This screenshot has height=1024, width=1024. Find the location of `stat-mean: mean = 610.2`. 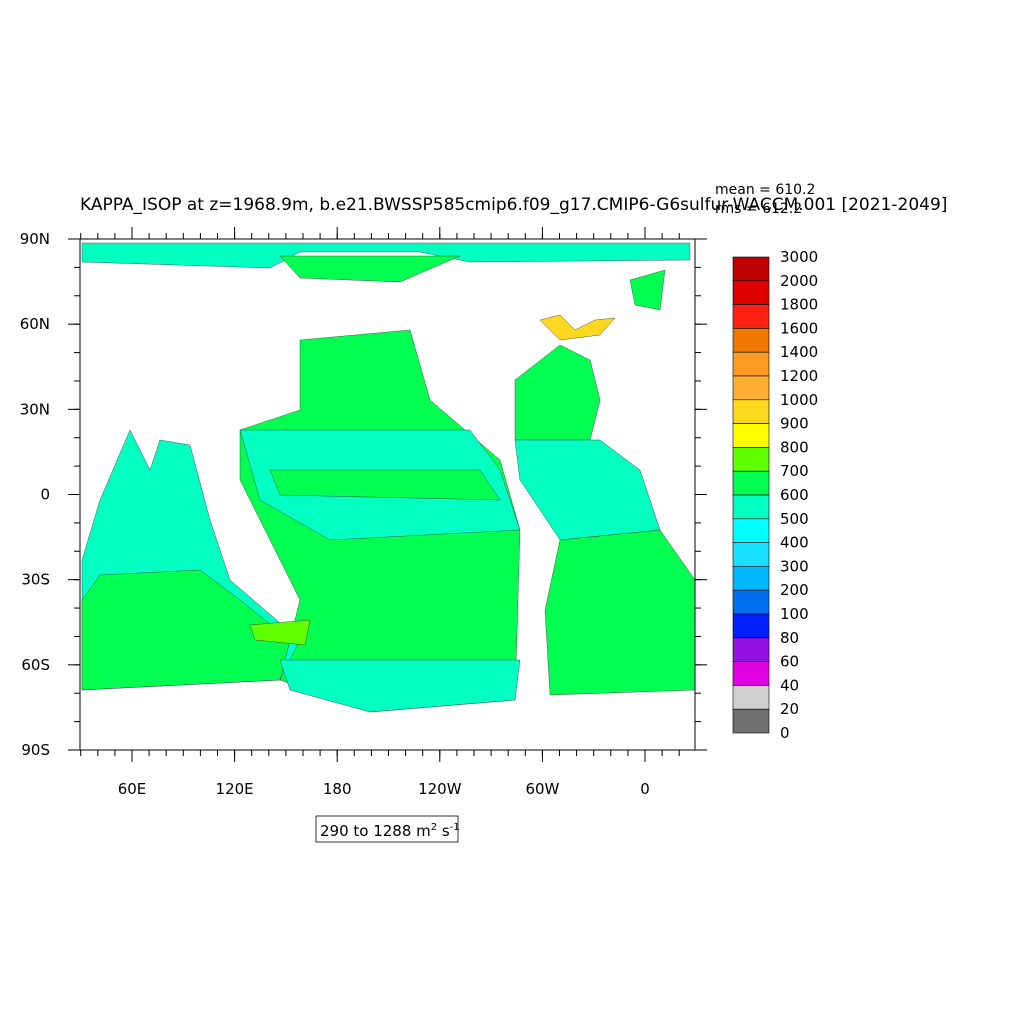

stat-mean: mean = 610.2 is located at coordinates (765, 190).